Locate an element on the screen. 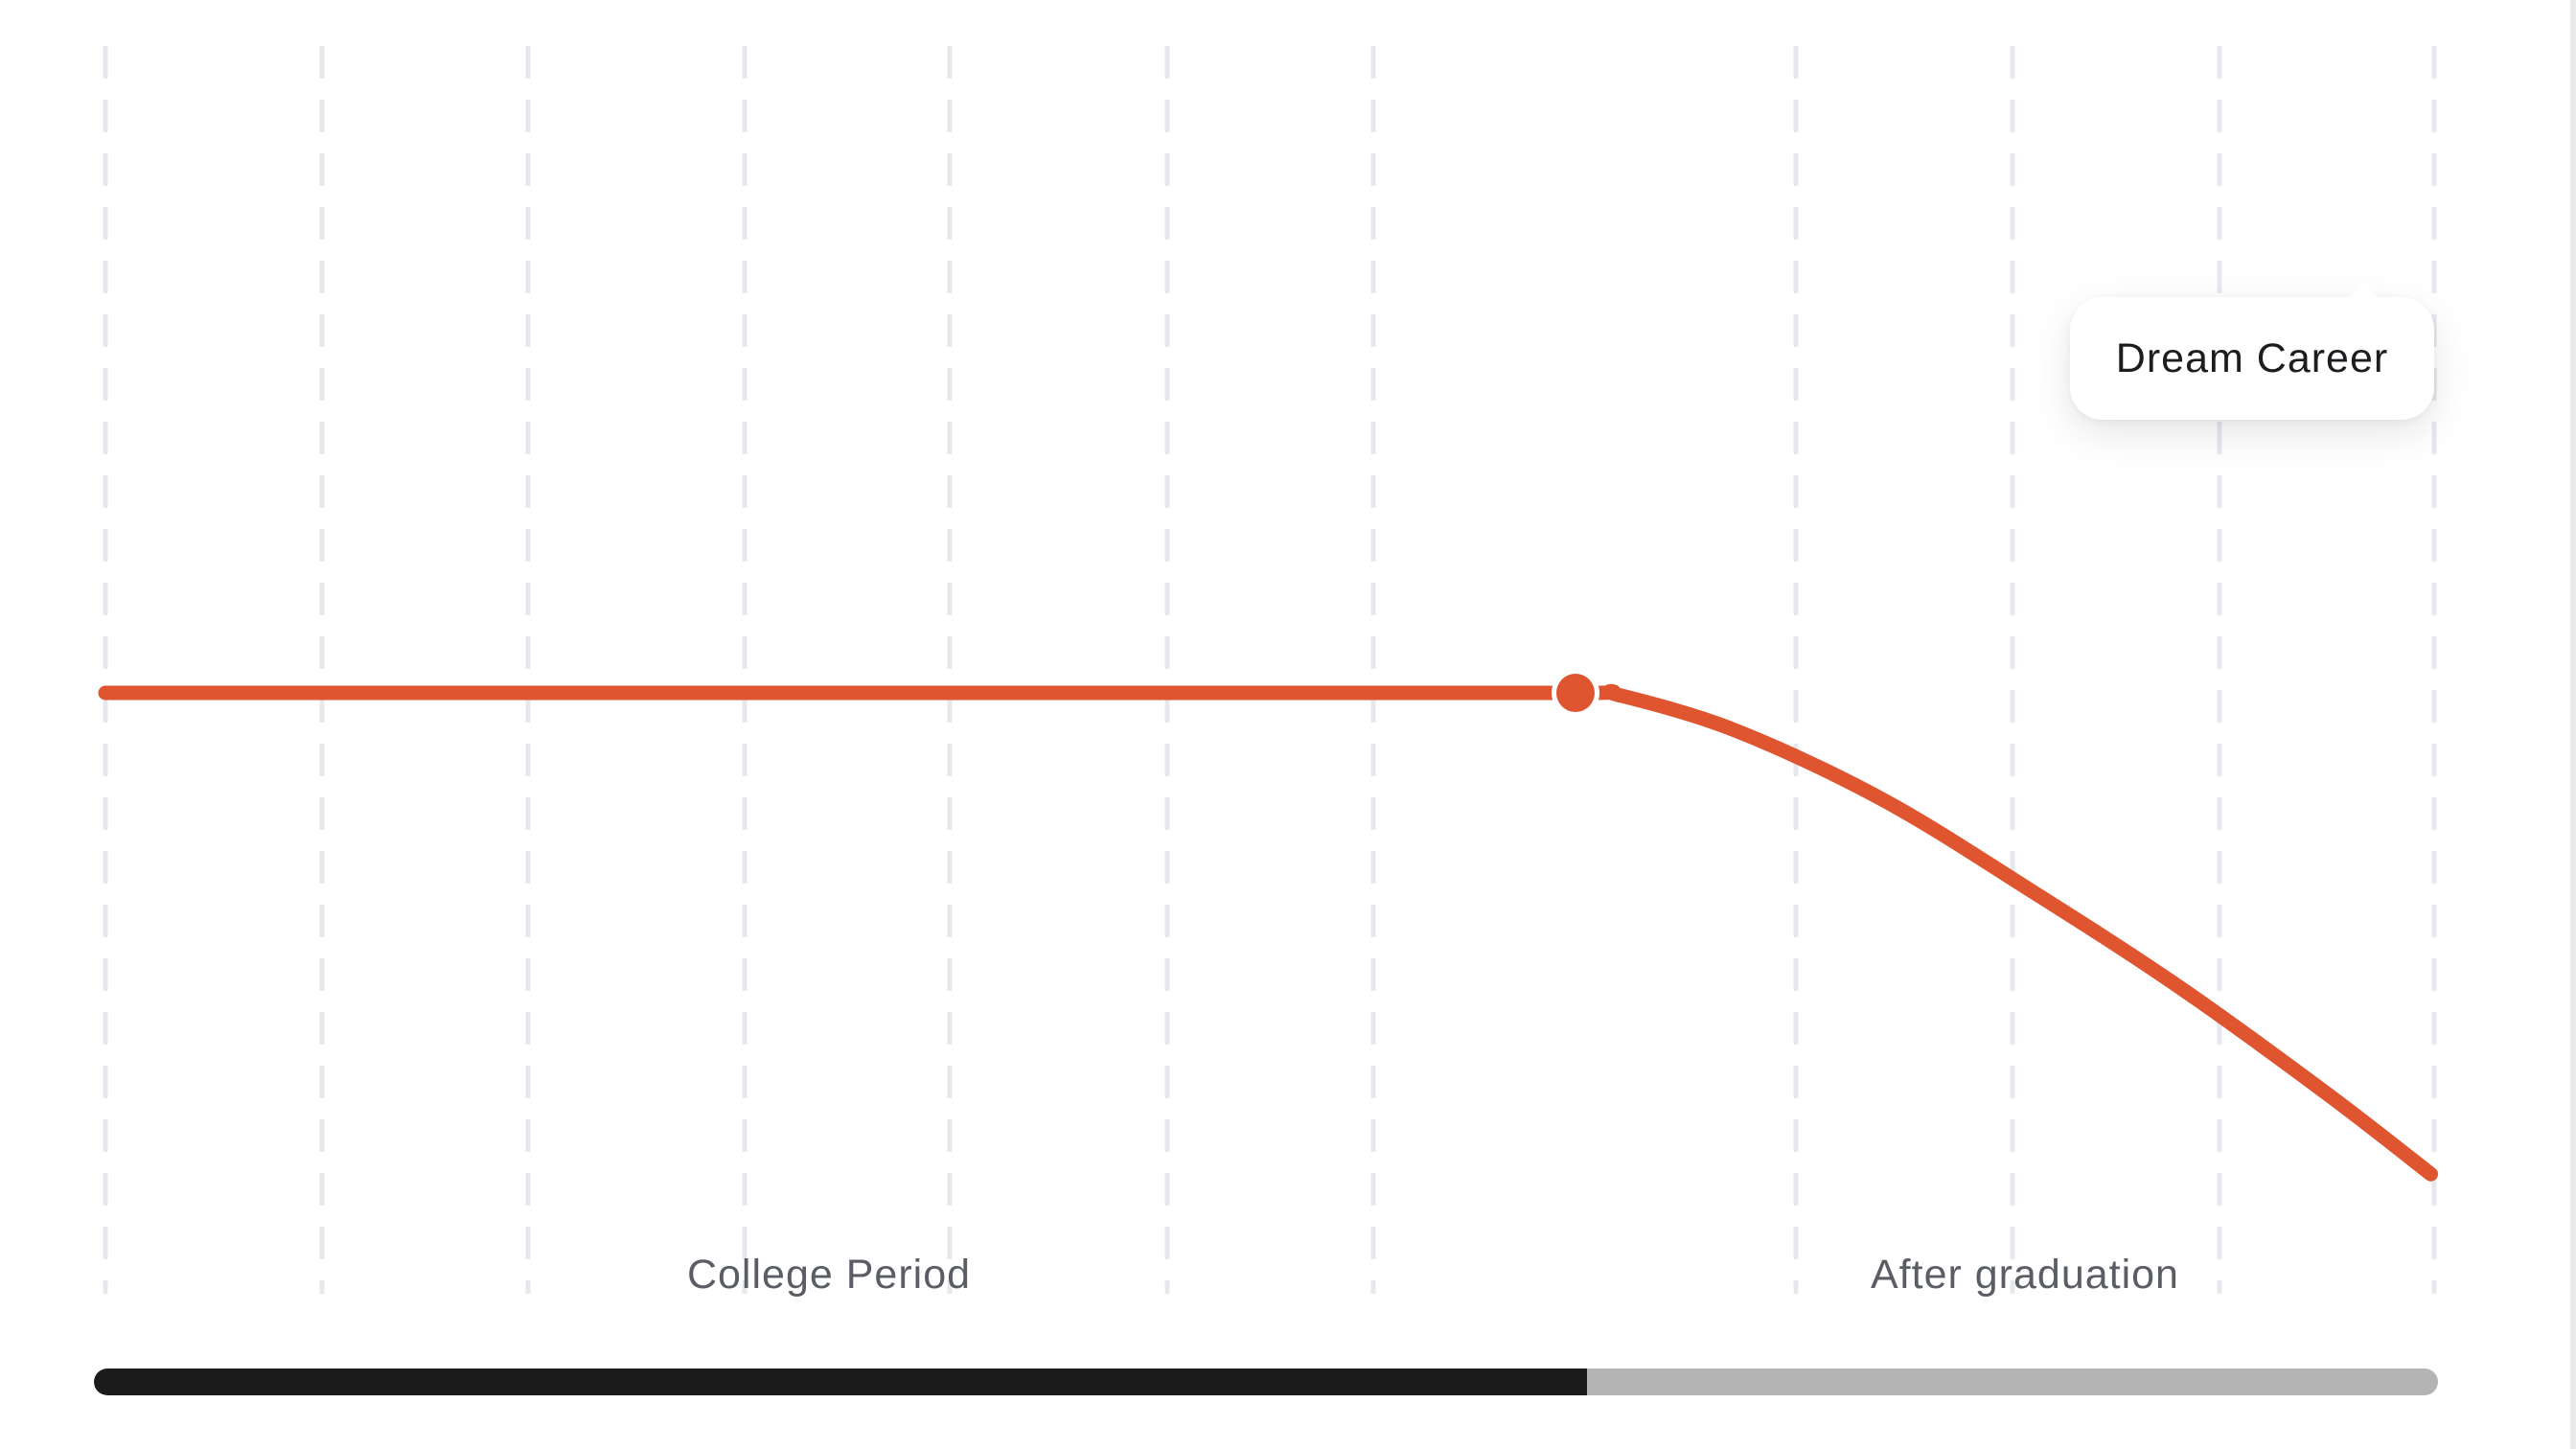 Image resolution: width=2576 pixels, height=1449 pixels. timeline-progress-bar is located at coordinates (1266, 1381).